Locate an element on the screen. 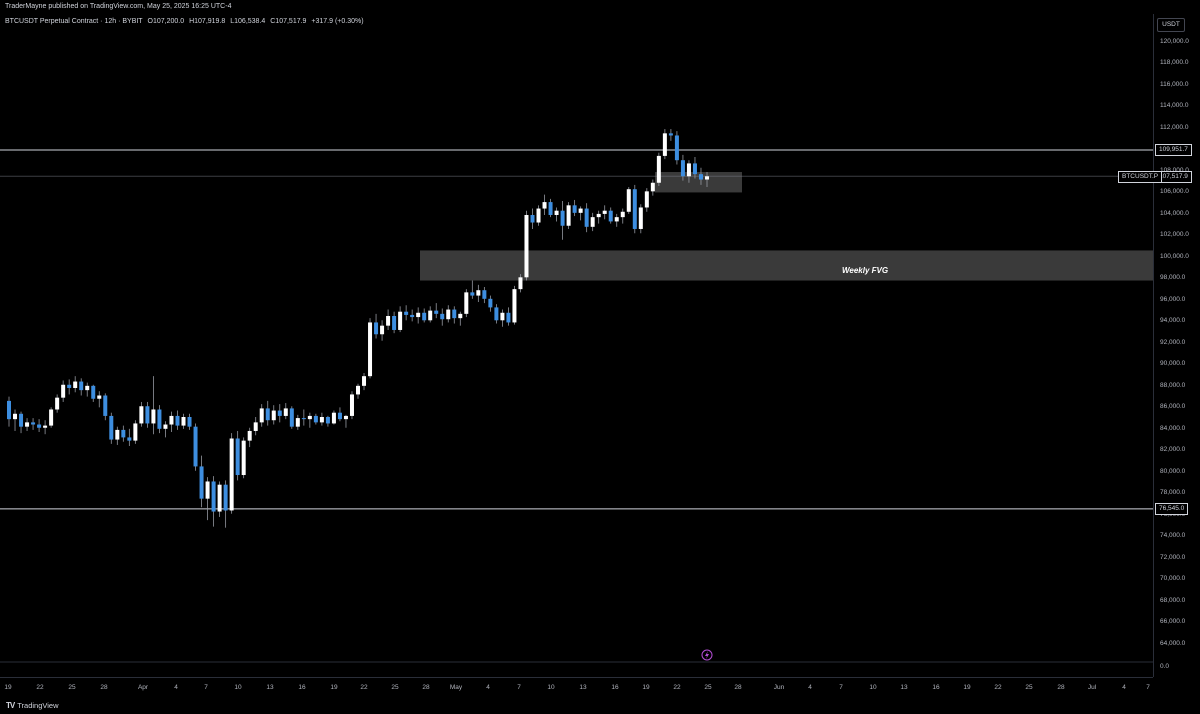 This screenshot has height=714, width=1200. price-tick: 92,000.0 is located at coordinates (1173, 342).